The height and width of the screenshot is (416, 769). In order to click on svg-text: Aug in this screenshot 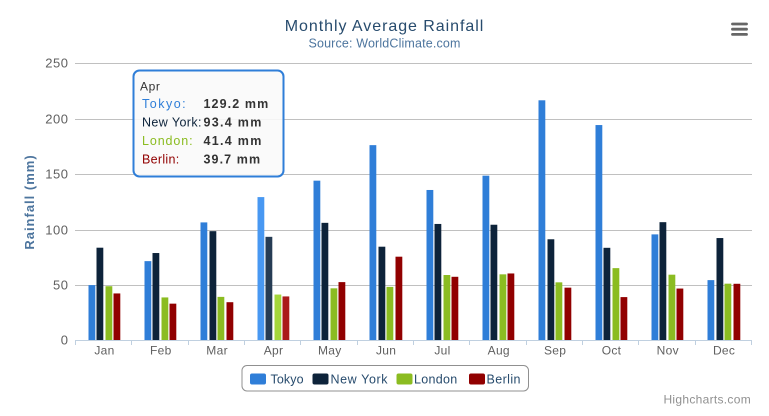, I will do `click(499, 350)`.